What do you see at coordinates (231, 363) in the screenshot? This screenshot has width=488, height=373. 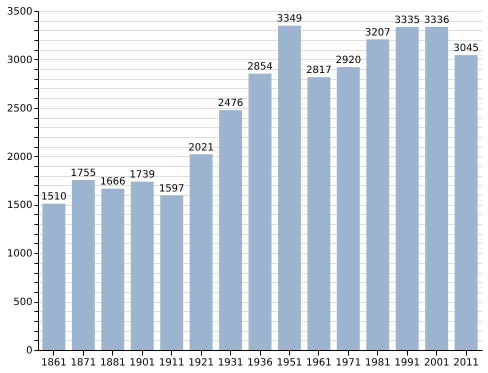 I see `x-tick-label: 1931` at bounding box center [231, 363].